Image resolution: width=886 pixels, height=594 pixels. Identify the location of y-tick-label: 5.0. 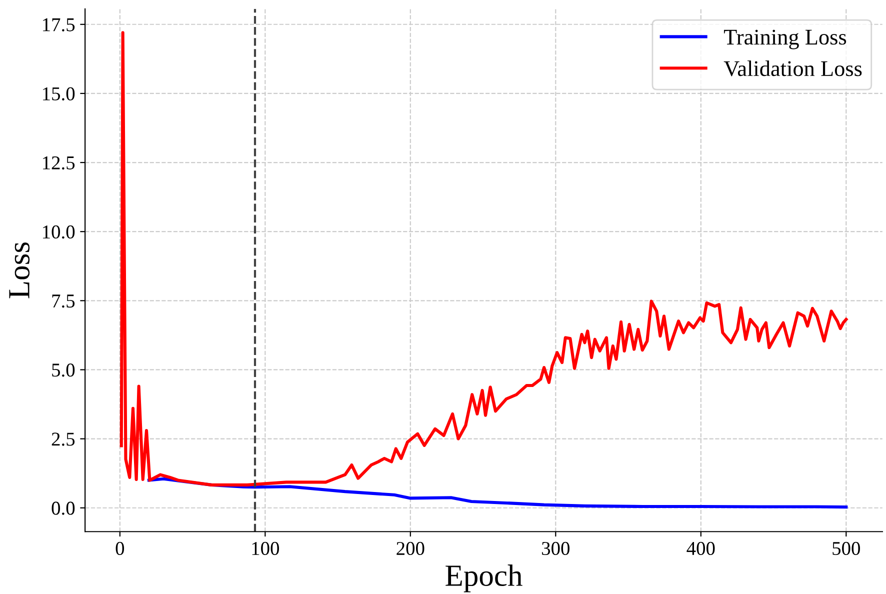
(63, 370).